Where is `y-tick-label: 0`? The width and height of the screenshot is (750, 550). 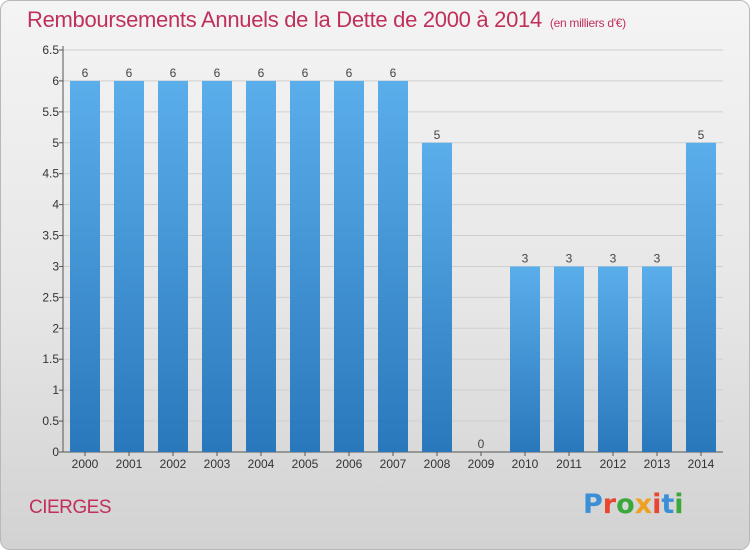
y-tick-label: 0 is located at coordinates (55, 452).